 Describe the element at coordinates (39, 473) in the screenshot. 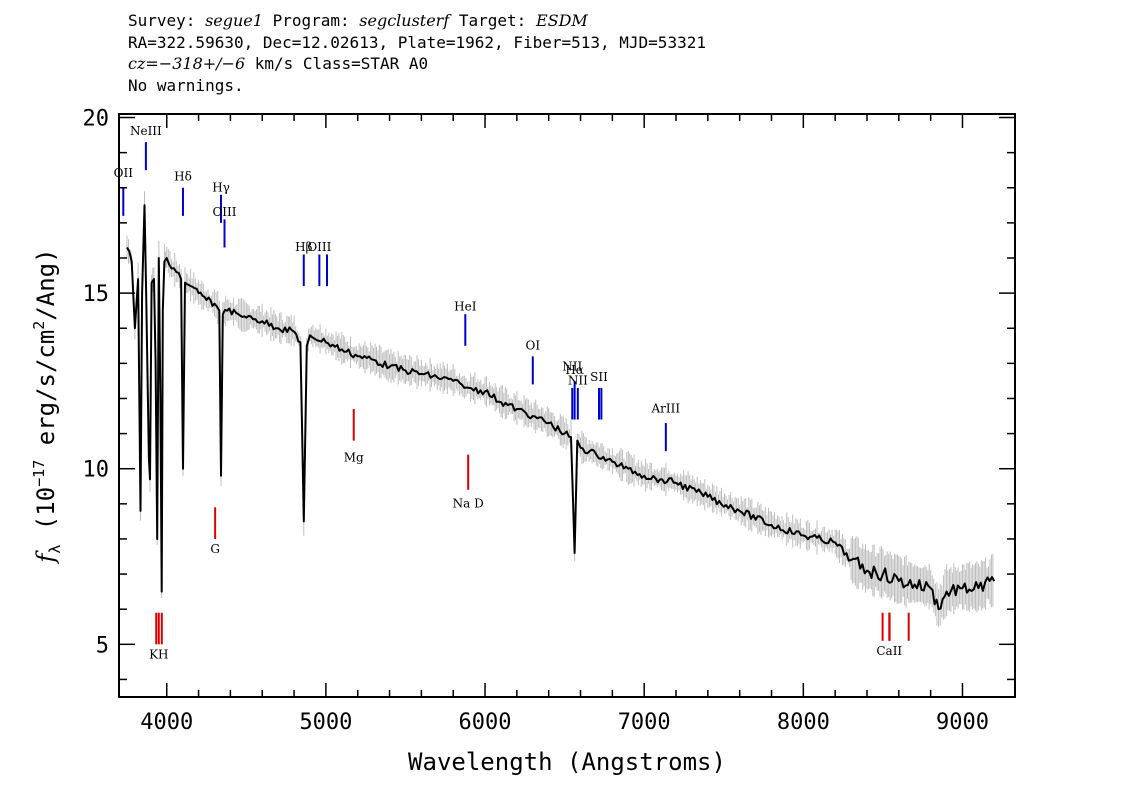

I see `y-axis-exponent: −17` at that location.